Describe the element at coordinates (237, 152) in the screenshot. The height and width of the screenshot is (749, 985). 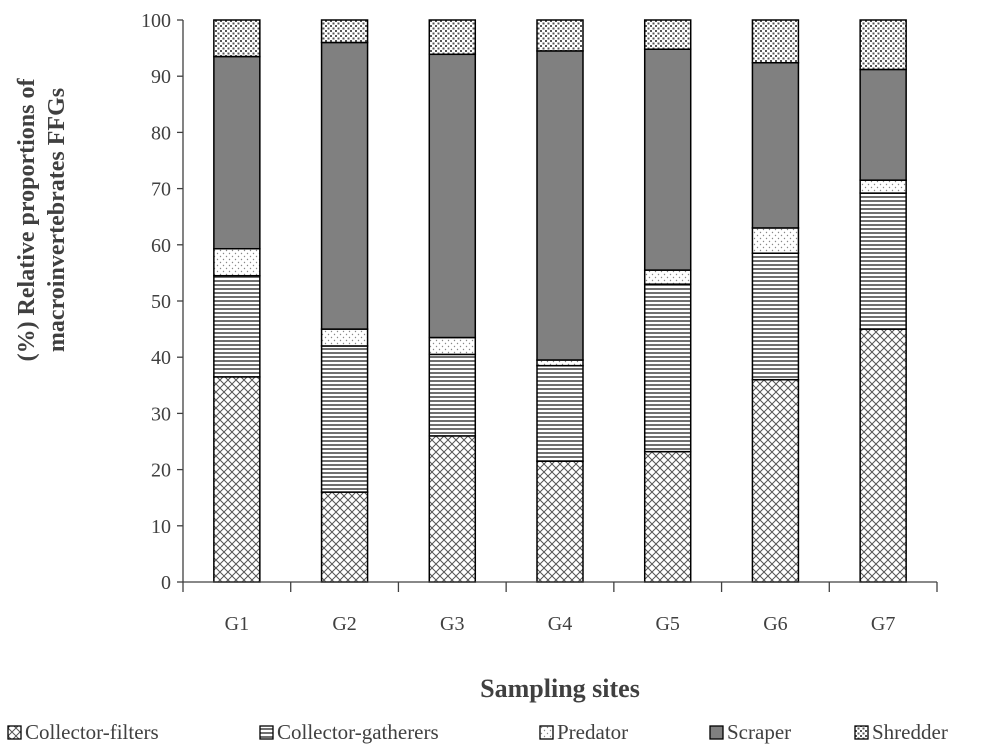
I see `bar-segment-scraper-g1` at that location.